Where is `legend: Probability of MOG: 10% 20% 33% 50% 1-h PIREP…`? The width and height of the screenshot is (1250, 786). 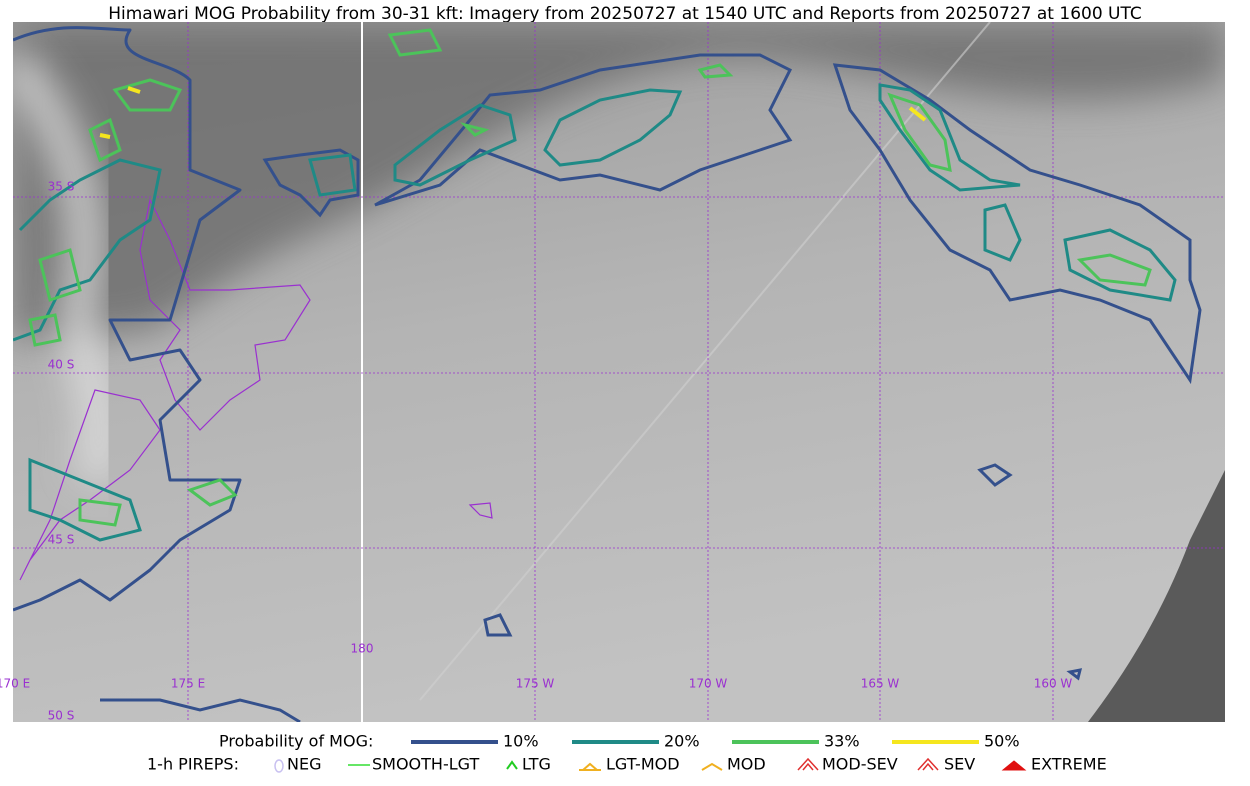
legend: Probability of MOG: 10% 20% 33% 50% 1-h PIREP… is located at coordinates (627, 753).